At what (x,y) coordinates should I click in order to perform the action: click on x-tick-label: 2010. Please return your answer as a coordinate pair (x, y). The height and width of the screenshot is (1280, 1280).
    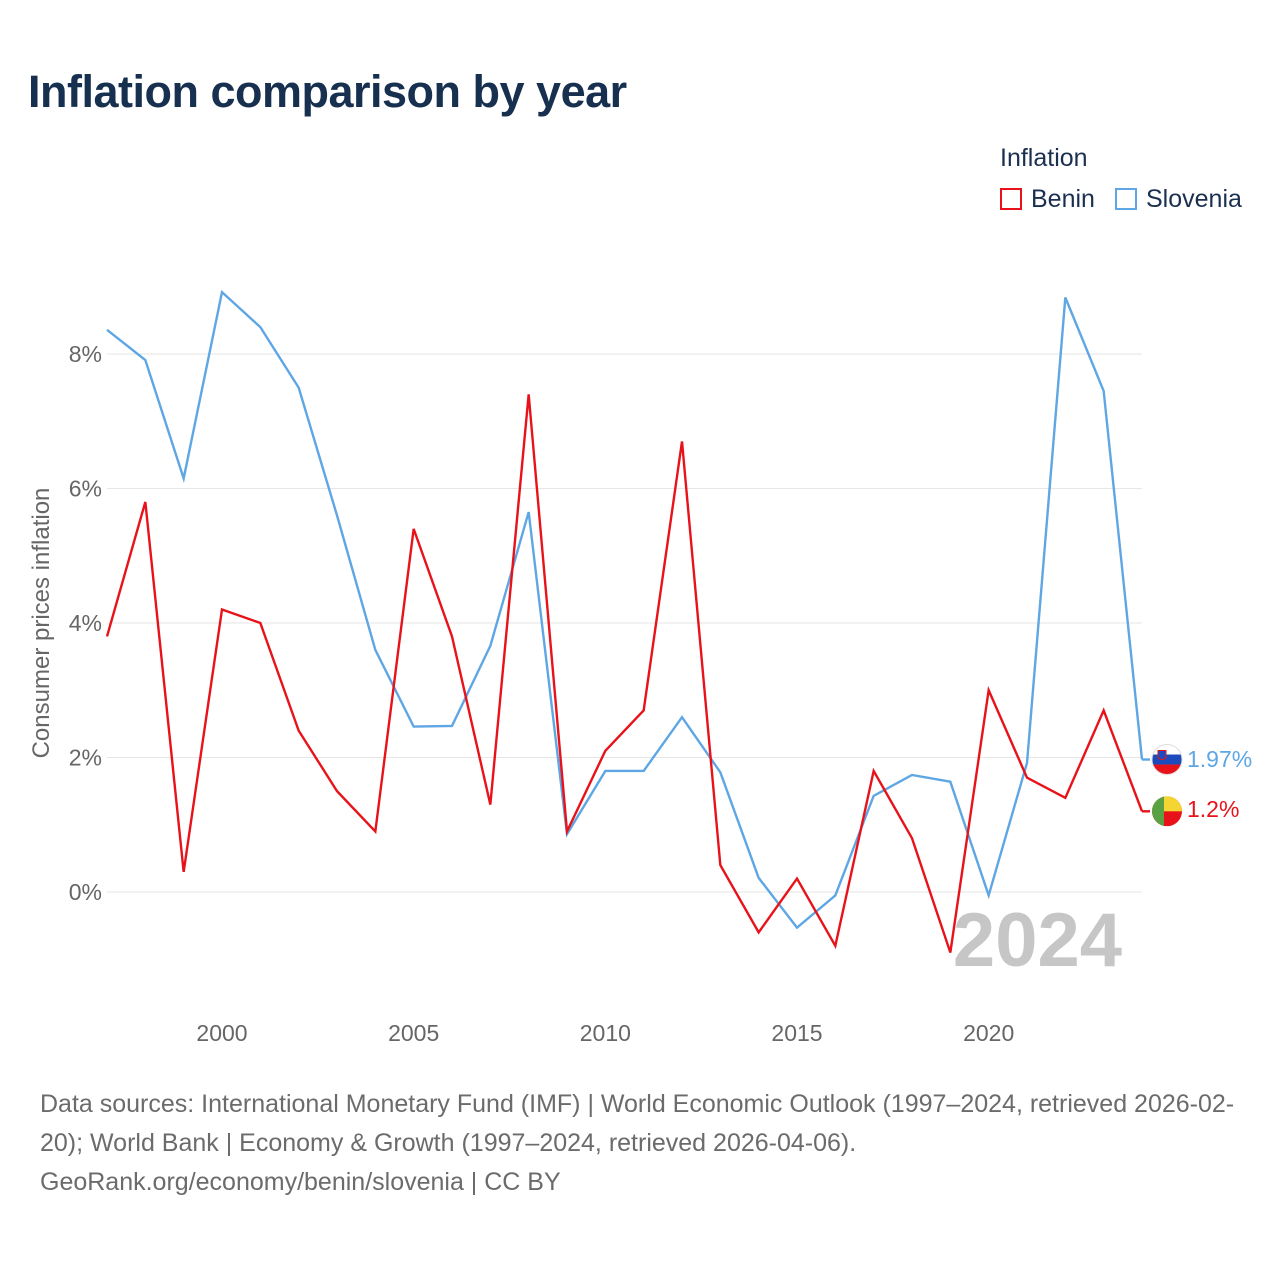
    Looking at the image, I should click on (605, 1033).